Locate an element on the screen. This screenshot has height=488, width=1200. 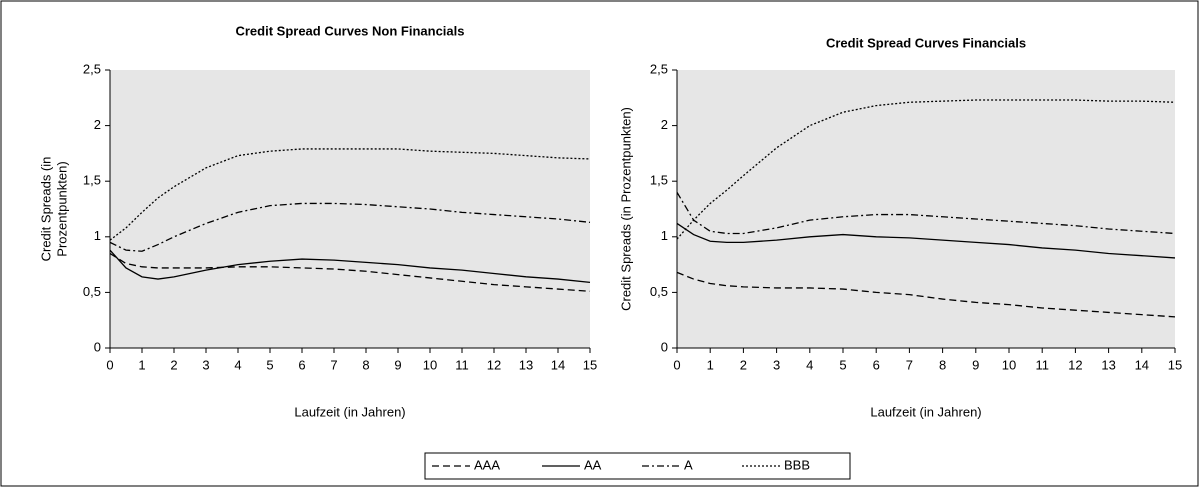
y-axis-label: Credit Spreads (in Prozentpunkten) is located at coordinates (625, 209).